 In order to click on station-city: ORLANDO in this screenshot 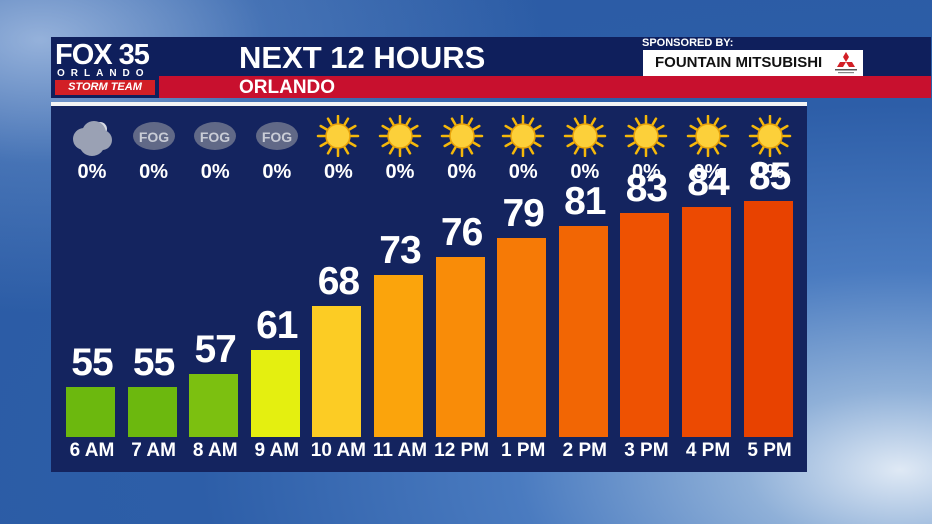, I will do `click(103, 73)`.